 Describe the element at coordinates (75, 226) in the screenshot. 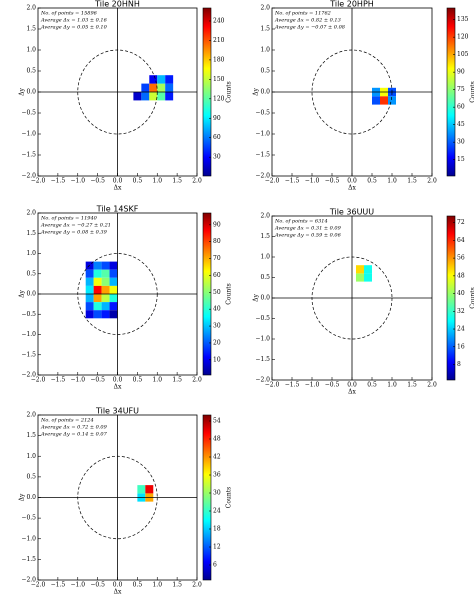

I see `annotation: Average Δx = −0.27 ± 0.21` at that location.